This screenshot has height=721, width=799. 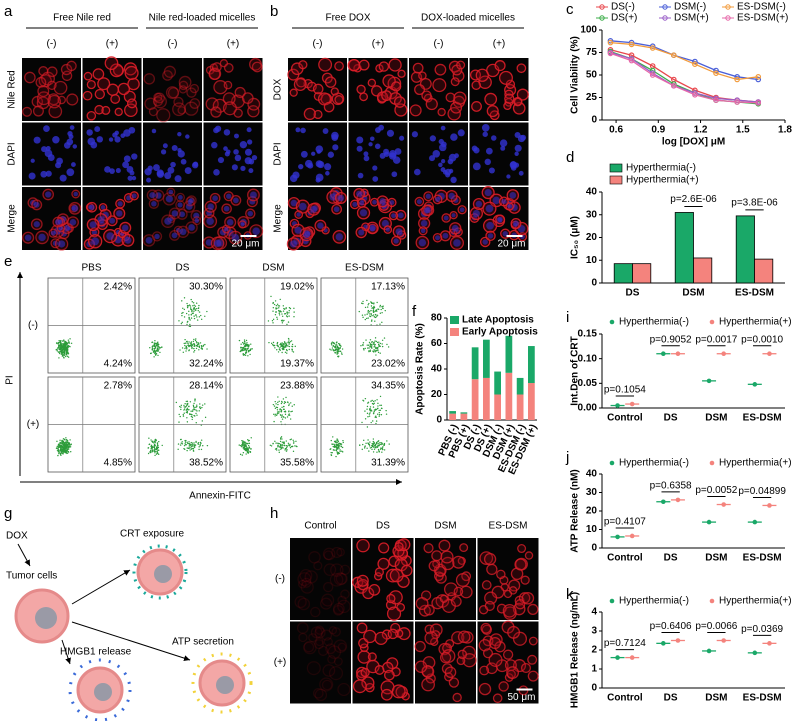 I want to click on bar-segment, so click(x=475, y=363).